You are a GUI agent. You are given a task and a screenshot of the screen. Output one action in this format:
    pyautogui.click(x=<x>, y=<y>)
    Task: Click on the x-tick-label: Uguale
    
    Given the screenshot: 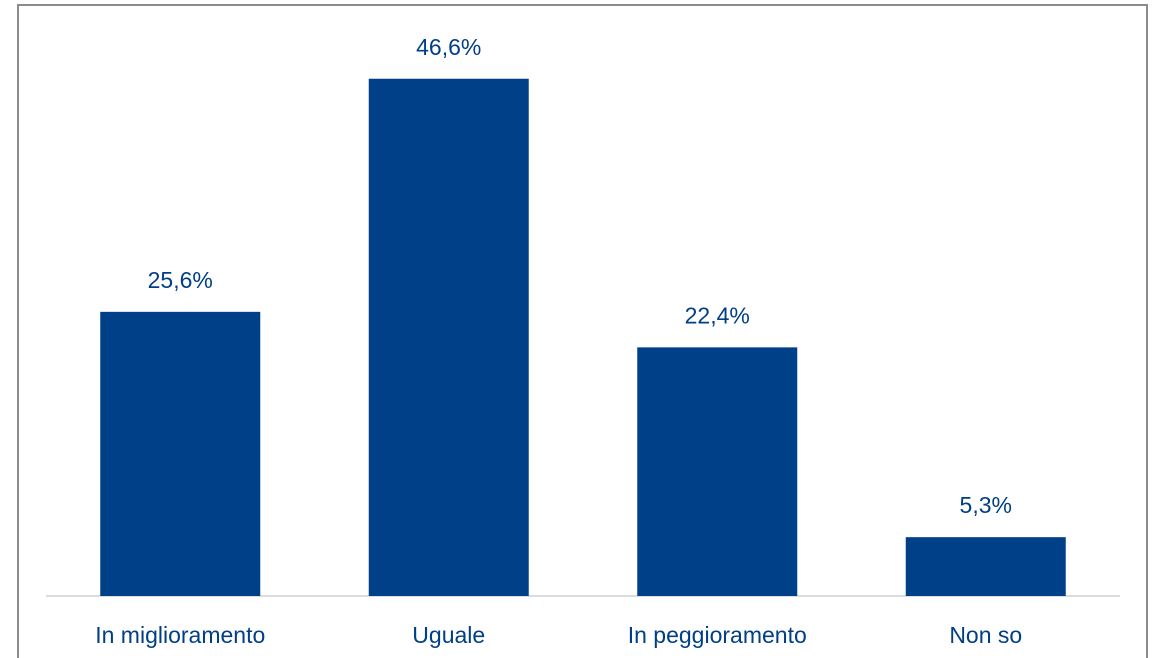 What is the action you would take?
    pyautogui.click(x=448, y=635)
    